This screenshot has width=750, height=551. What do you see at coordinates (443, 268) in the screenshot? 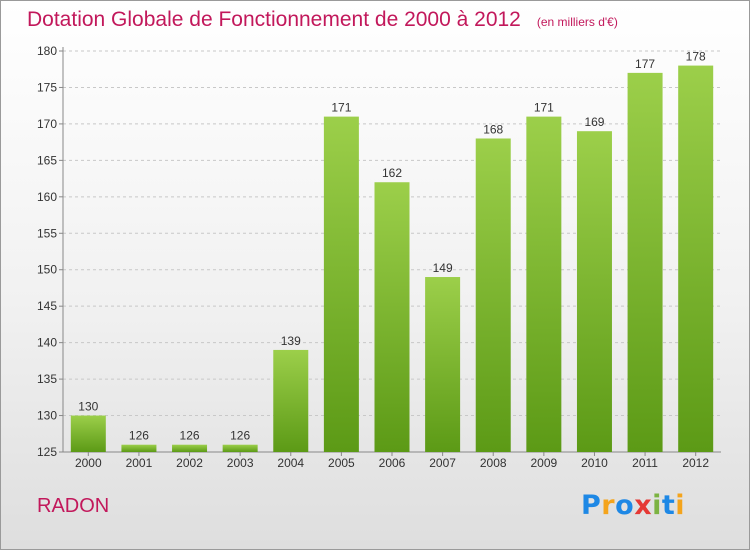
I see `data-label: 149` at bounding box center [443, 268].